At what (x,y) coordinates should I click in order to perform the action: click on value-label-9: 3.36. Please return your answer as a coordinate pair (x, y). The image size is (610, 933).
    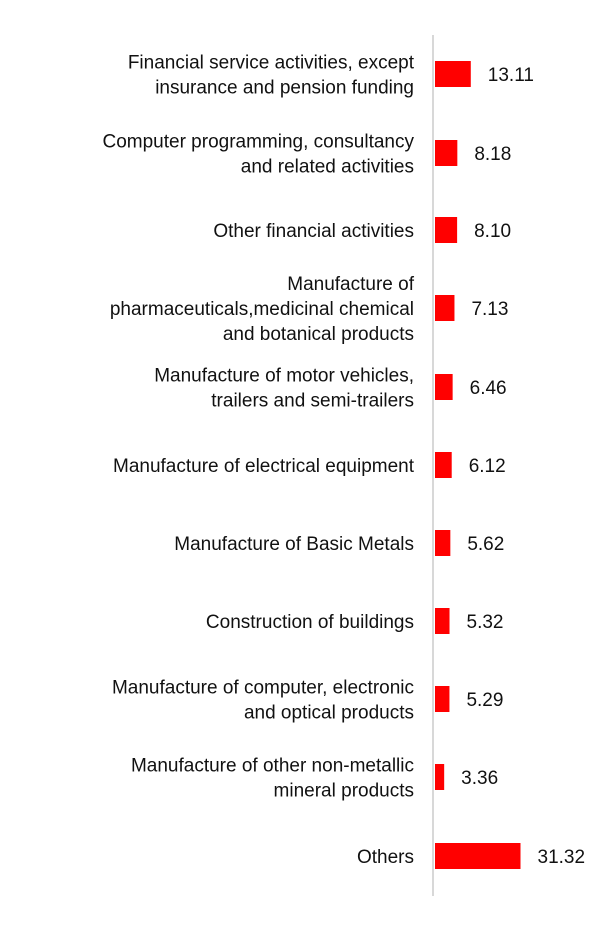
    Looking at the image, I should click on (479, 778).